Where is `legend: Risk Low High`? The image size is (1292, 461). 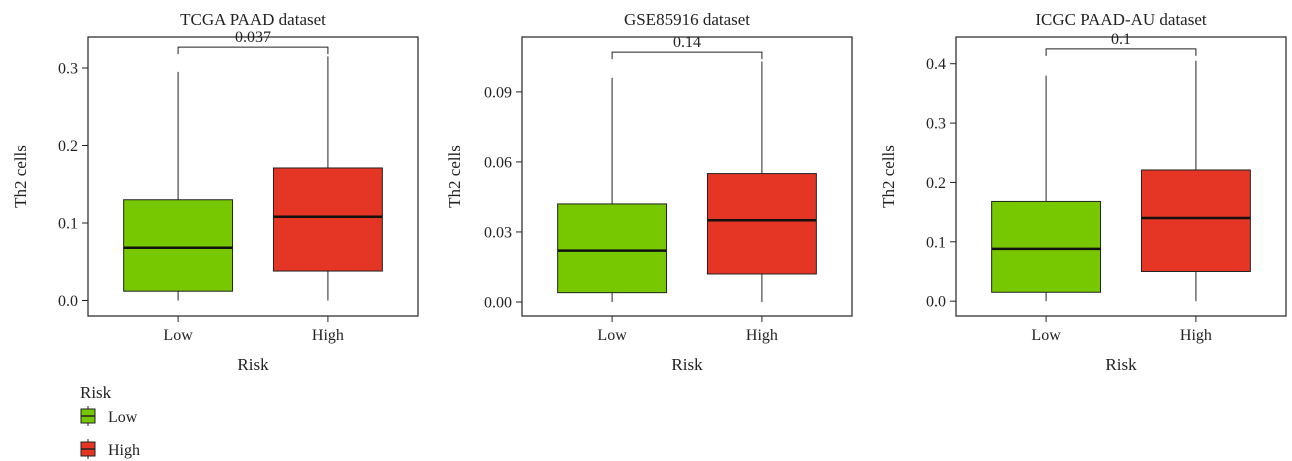
legend: Risk Low High is located at coordinates (110, 421).